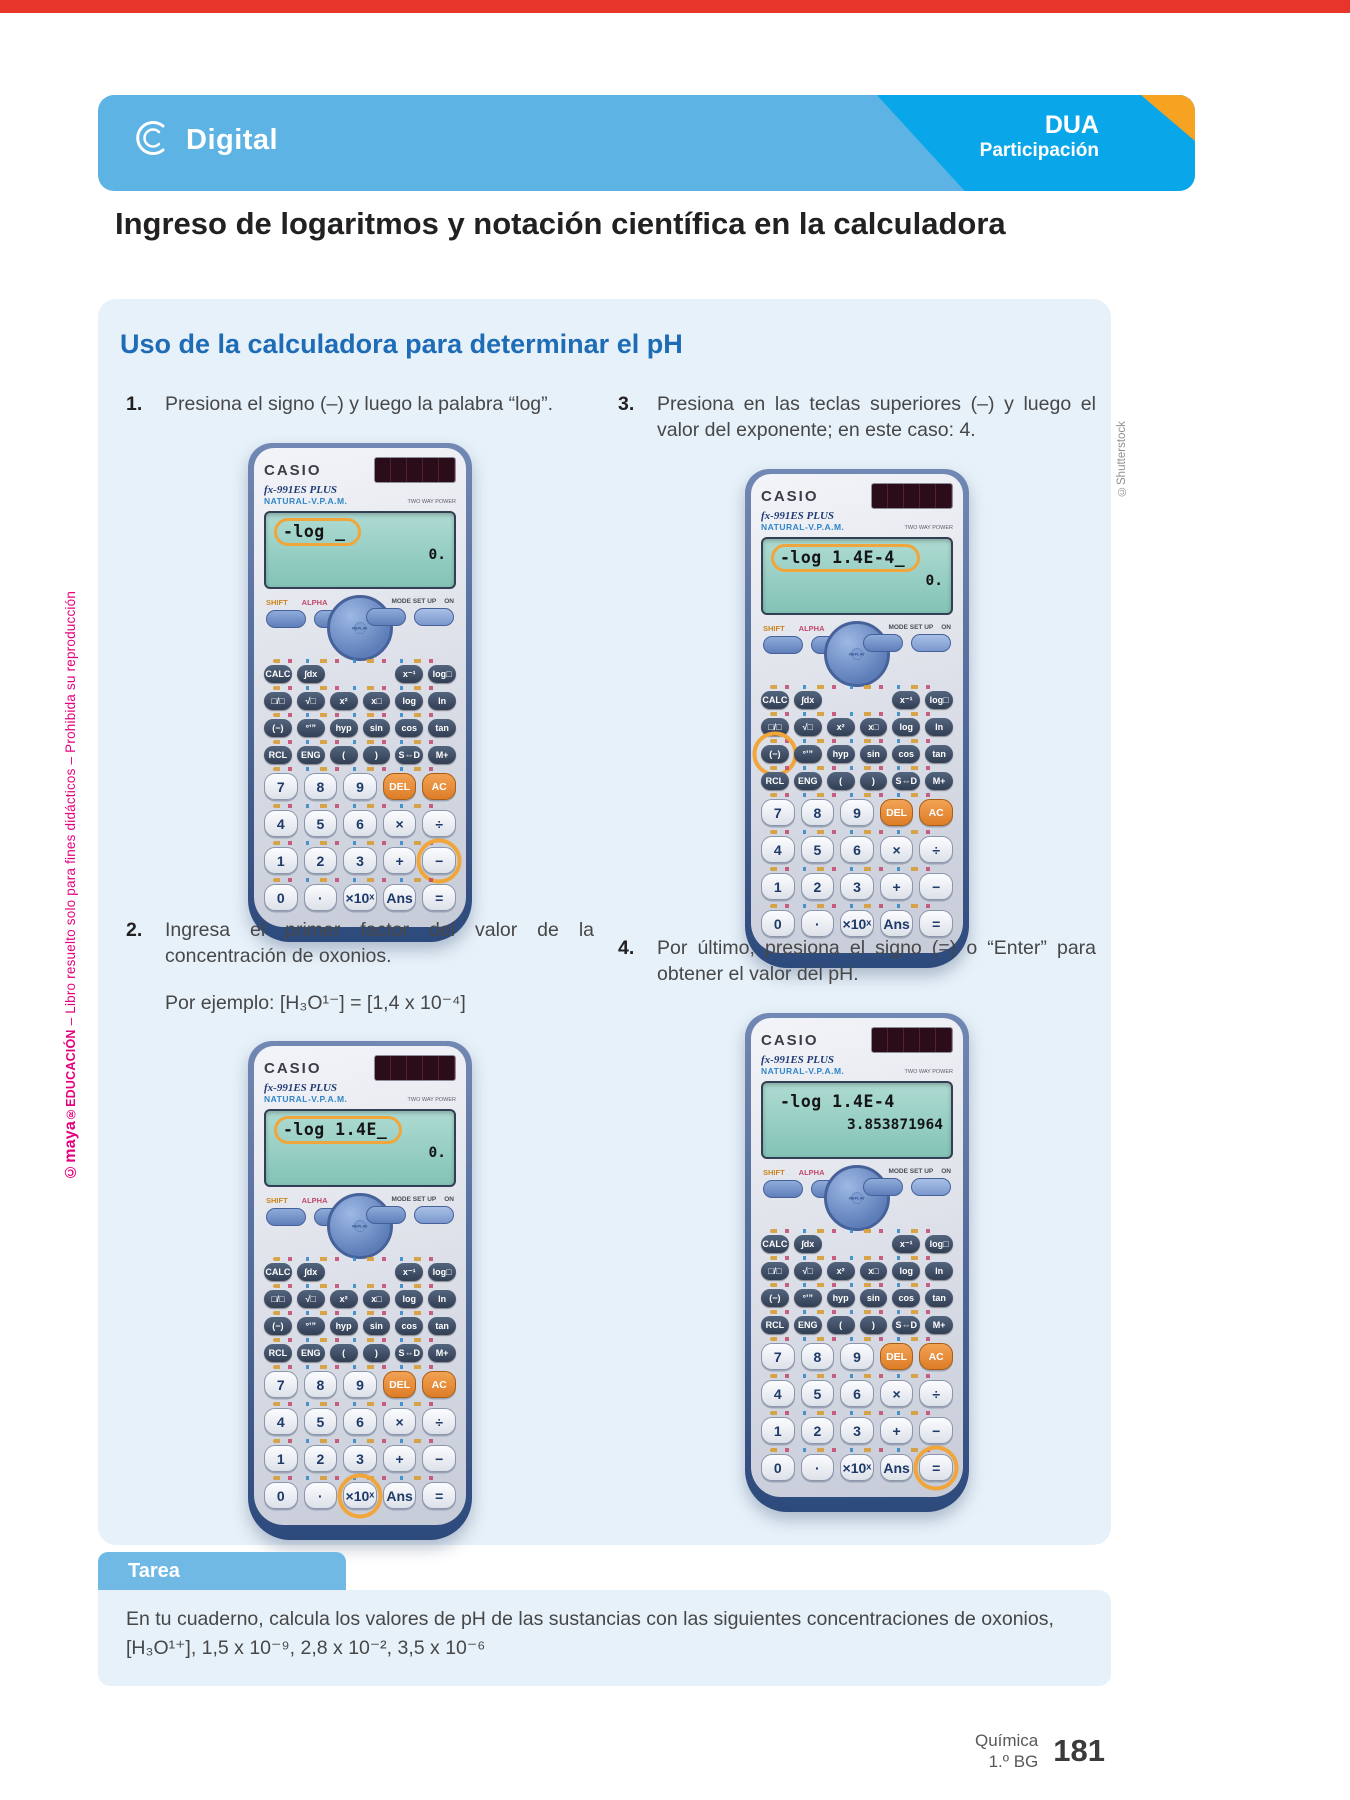 The height and width of the screenshot is (1800, 1350). What do you see at coordinates (936, 1394) in the screenshot?
I see `key-divide: ÷` at bounding box center [936, 1394].